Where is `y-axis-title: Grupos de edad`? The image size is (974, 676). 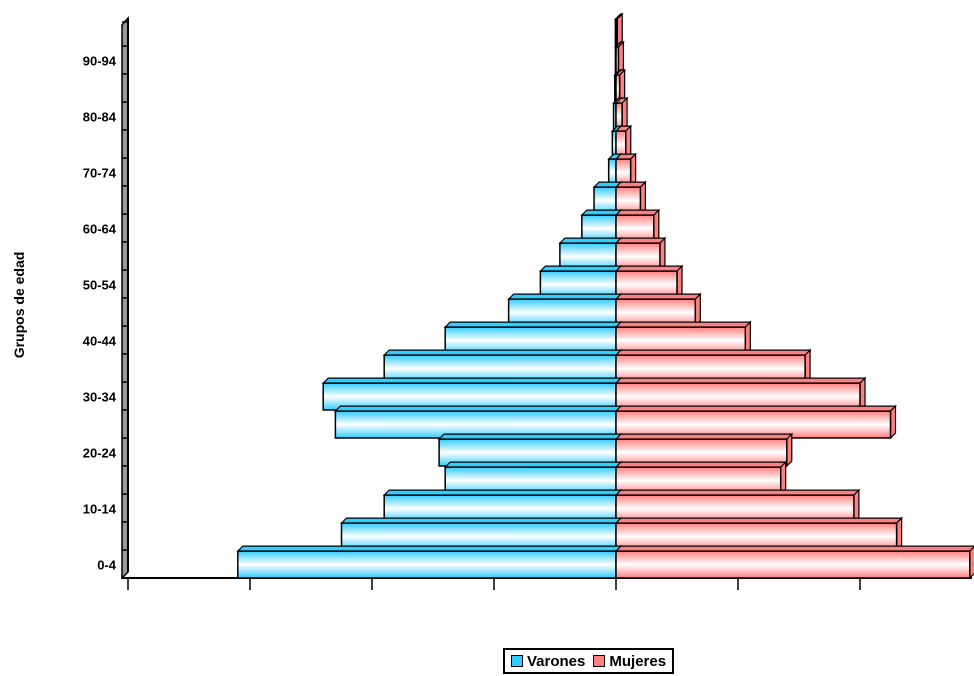 y-axis-title: Grupos de edad is located at coordinates (19, 305).